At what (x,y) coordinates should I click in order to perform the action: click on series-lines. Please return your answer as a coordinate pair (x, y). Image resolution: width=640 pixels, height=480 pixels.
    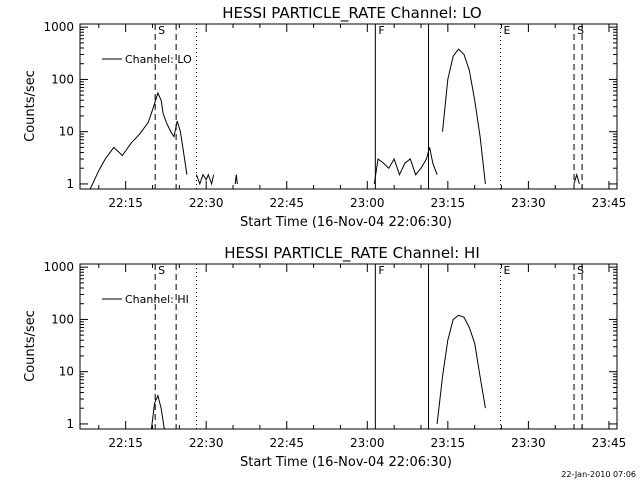
    Looking at the image, I should click on (318, 372).